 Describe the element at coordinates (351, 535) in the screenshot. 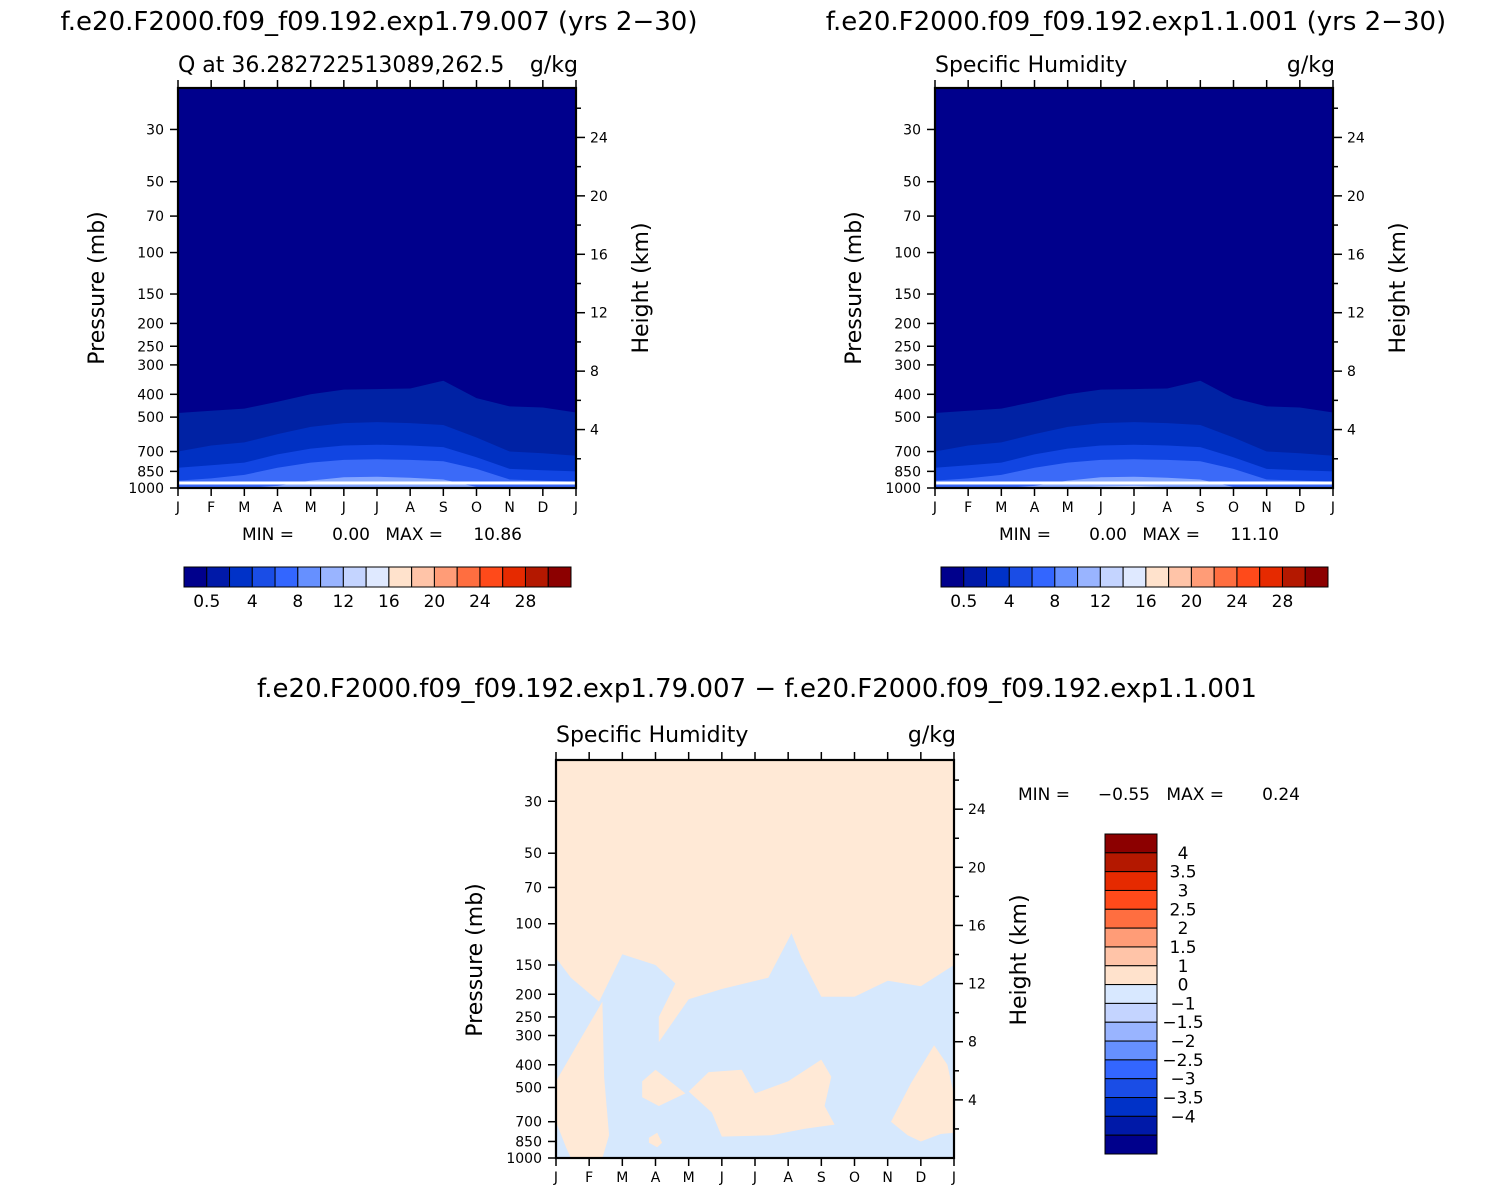

I see `panel-left-min-value: 0.00` at that location.